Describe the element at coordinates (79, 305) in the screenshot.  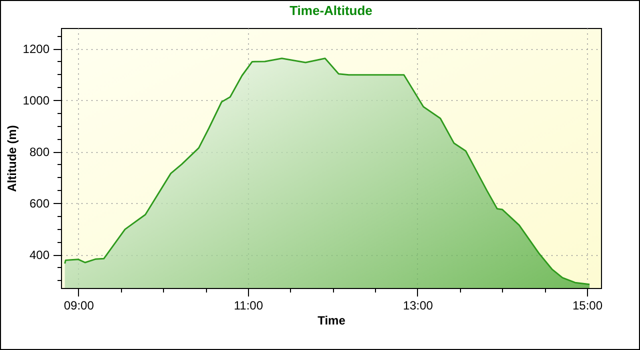
I see `x-tick-label: 09:00` at that location.